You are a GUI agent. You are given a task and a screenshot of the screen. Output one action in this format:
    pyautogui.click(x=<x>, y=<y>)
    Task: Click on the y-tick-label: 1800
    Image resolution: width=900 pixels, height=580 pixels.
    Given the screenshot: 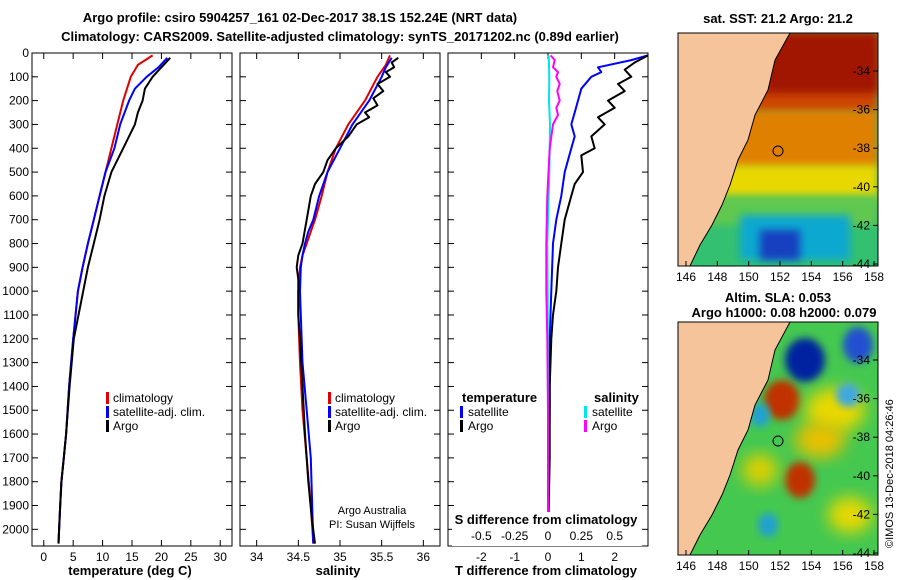 What is the action you would take?
    pyautogui.click(x=15, y=482)
    